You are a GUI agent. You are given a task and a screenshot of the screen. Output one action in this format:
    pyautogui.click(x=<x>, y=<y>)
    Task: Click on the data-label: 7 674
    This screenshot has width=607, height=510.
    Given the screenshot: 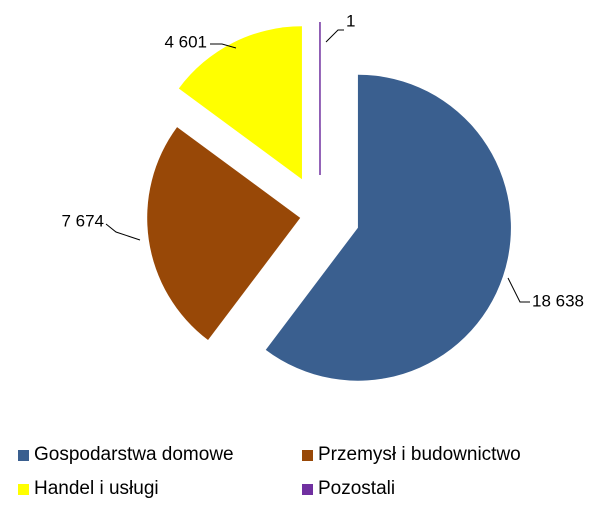 What is the action you would take?
    pyautogui.click(x=82, y=220)
    